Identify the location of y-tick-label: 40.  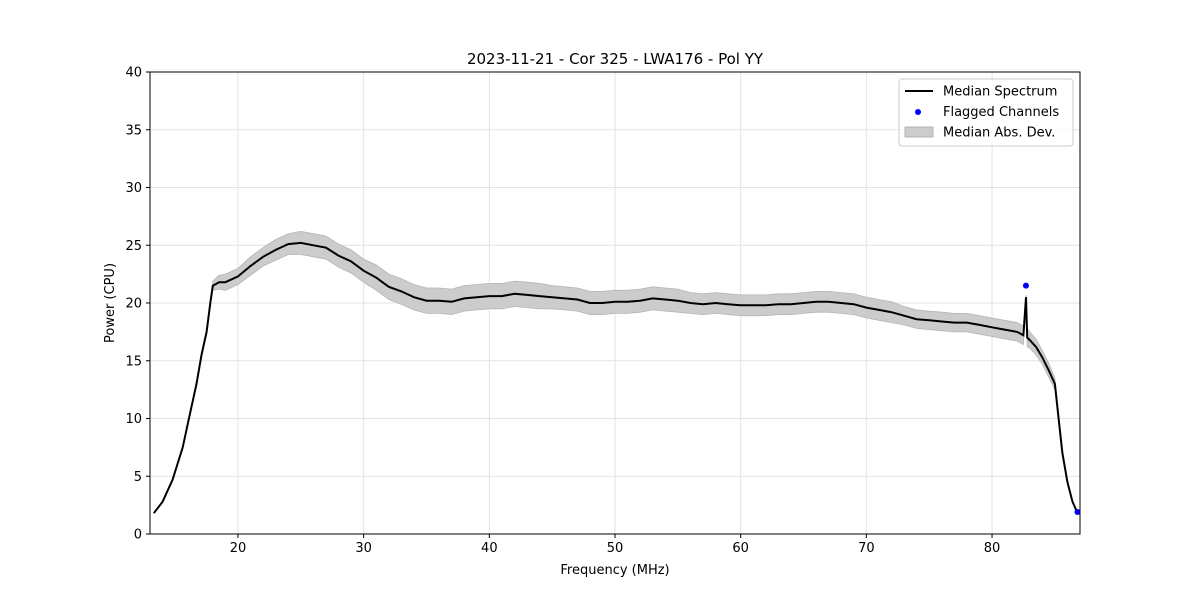
(133, 73).